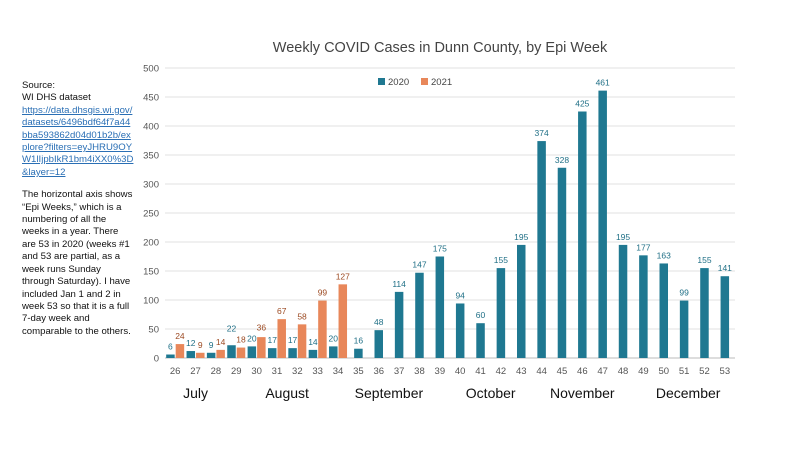 The width and height of the screenshot is (800, 450). What do you see at coordinates (216, 371) in the screenshot?
I see `x-tick-label: 28` at bounding box center [216, 371].